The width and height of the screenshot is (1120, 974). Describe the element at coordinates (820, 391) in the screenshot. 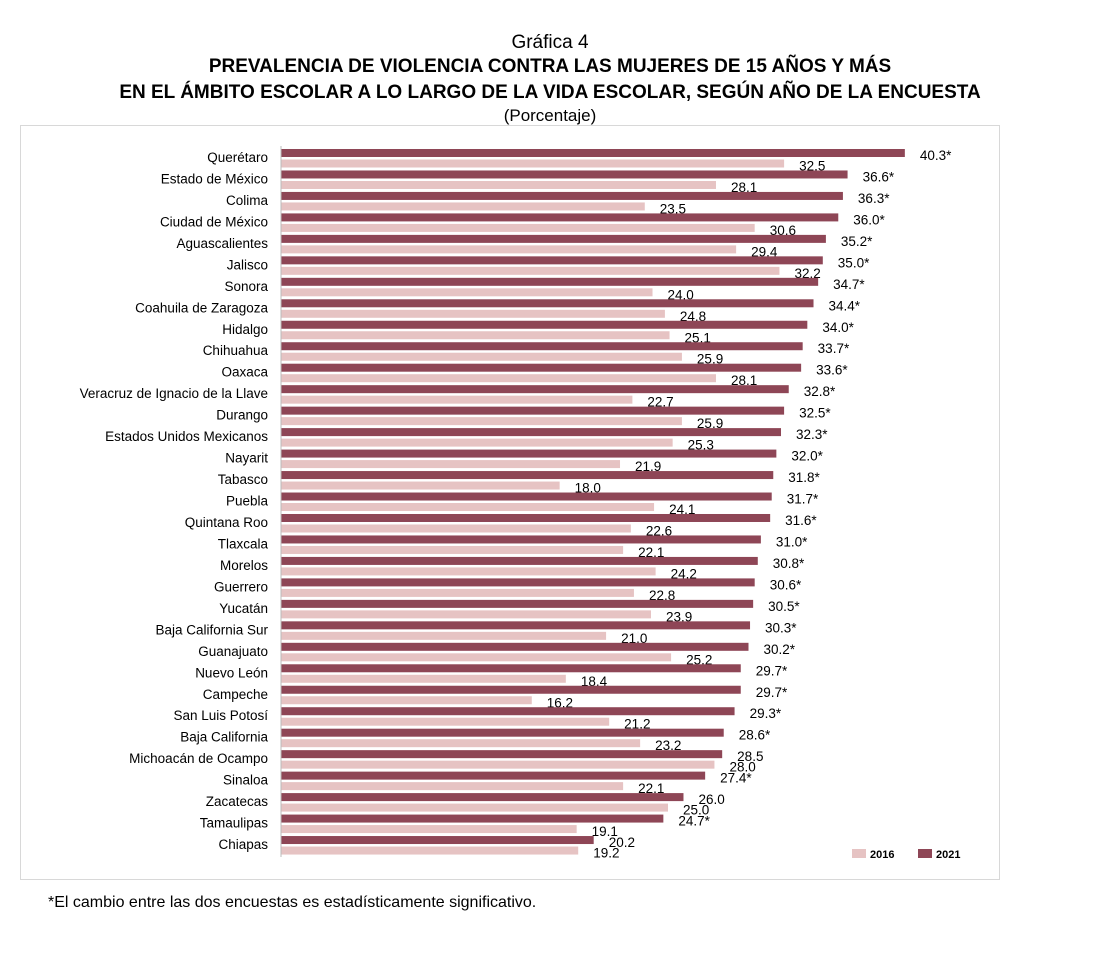

I see `data-label-2021: 32.8*` at that location.